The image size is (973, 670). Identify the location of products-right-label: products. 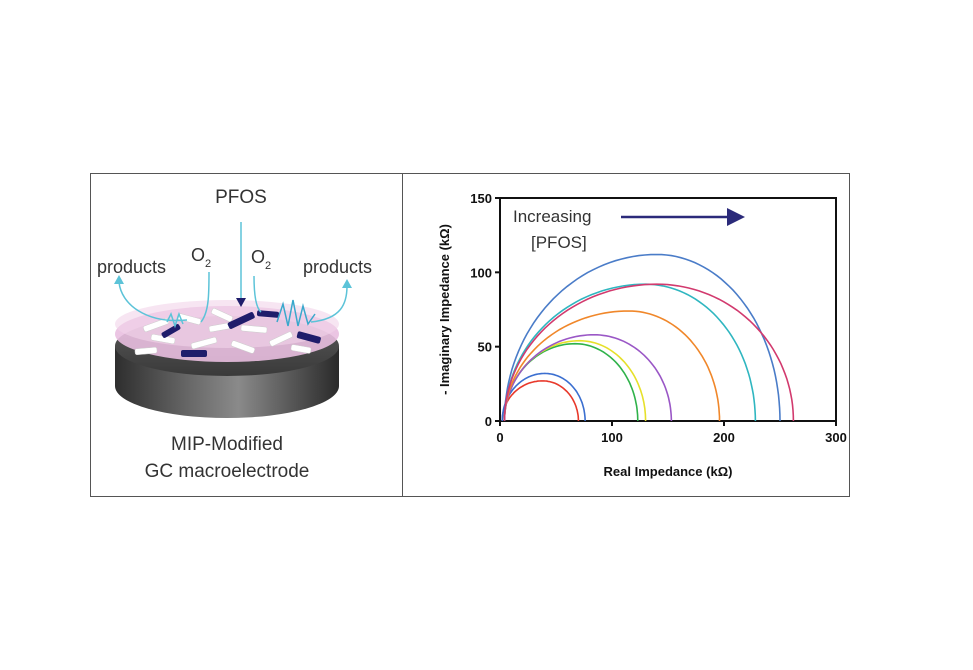
(337, 267).